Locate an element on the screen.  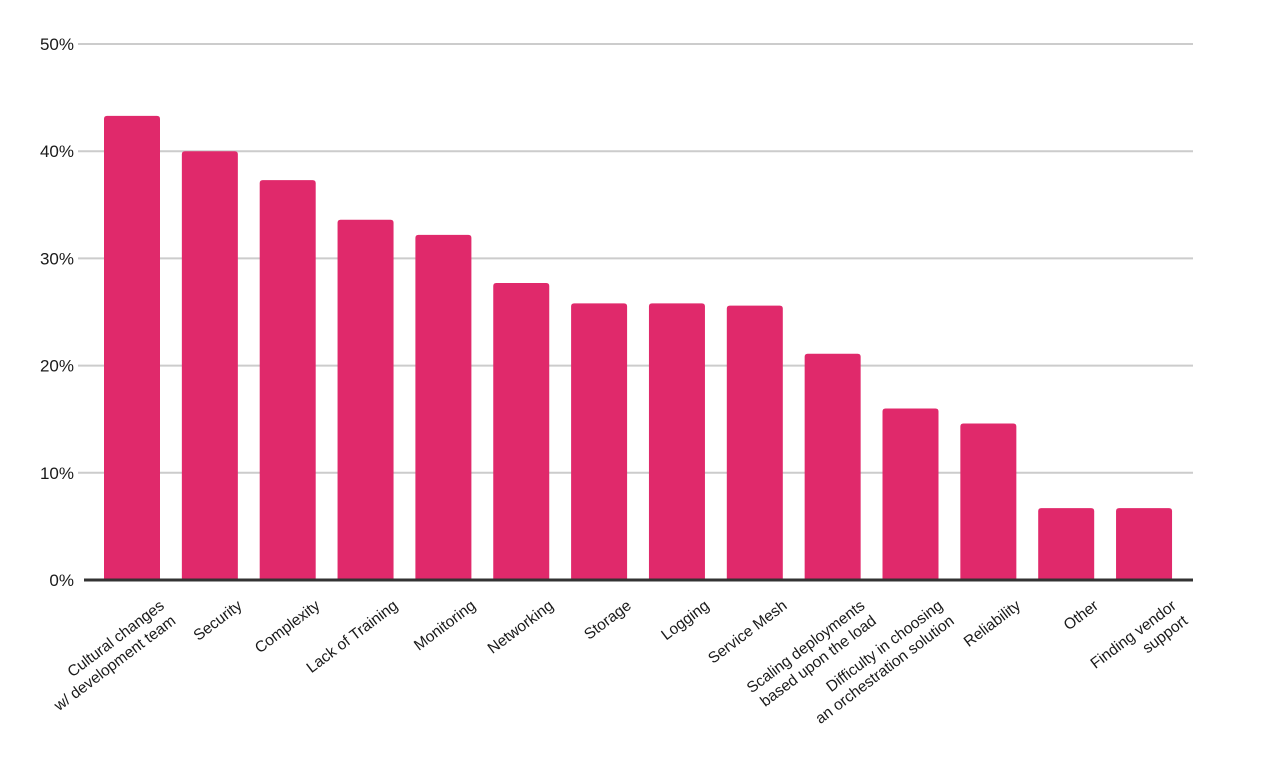
x-tick-text: Cultural changesw/ development team is located at coordinates (109, 656).